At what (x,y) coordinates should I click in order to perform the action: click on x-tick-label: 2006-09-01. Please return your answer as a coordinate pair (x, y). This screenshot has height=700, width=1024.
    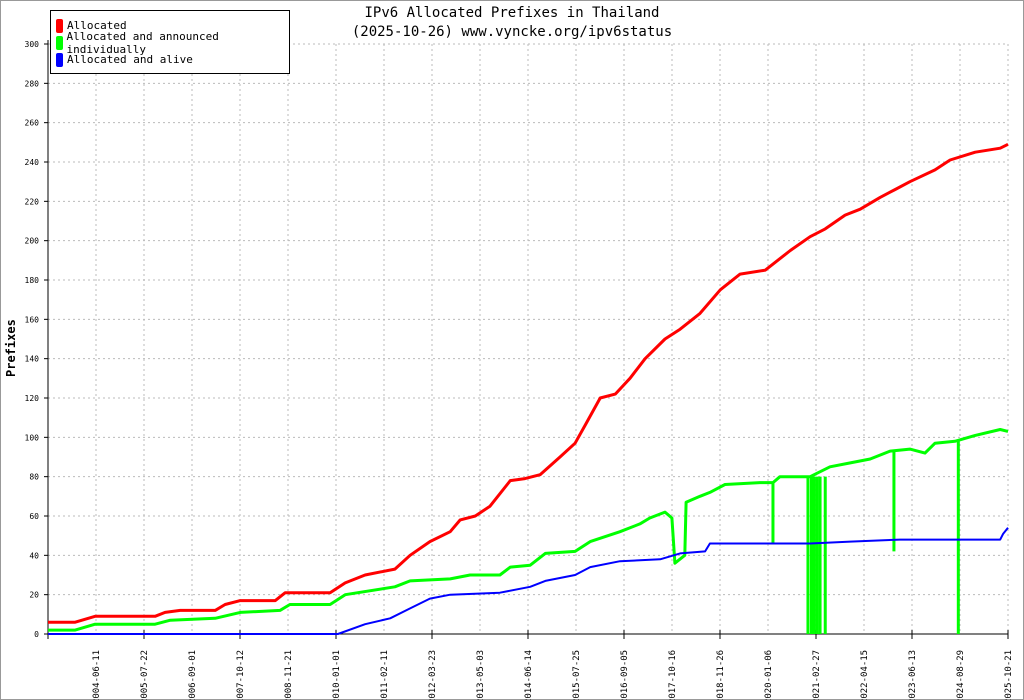
    Looking at the image, I should click on (193, 675).